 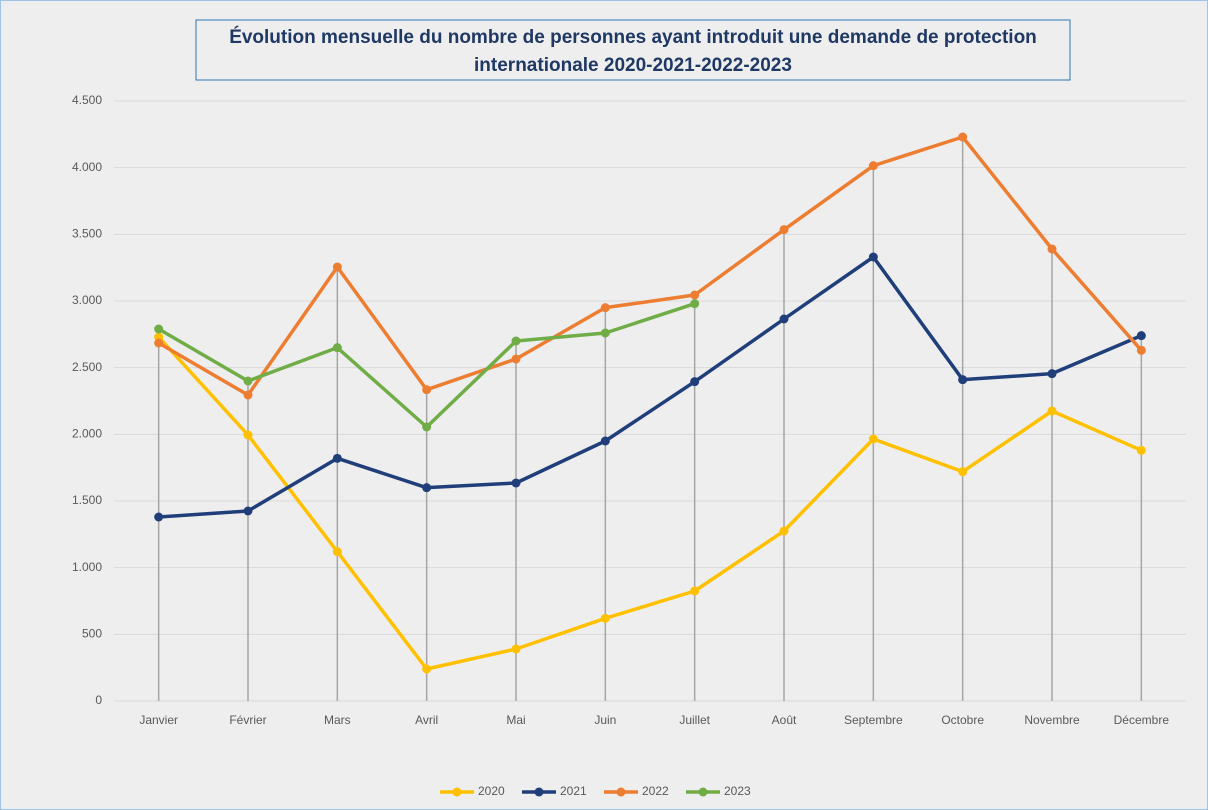 I want to click on legend-label: 2022, so click(x=655, y=791).